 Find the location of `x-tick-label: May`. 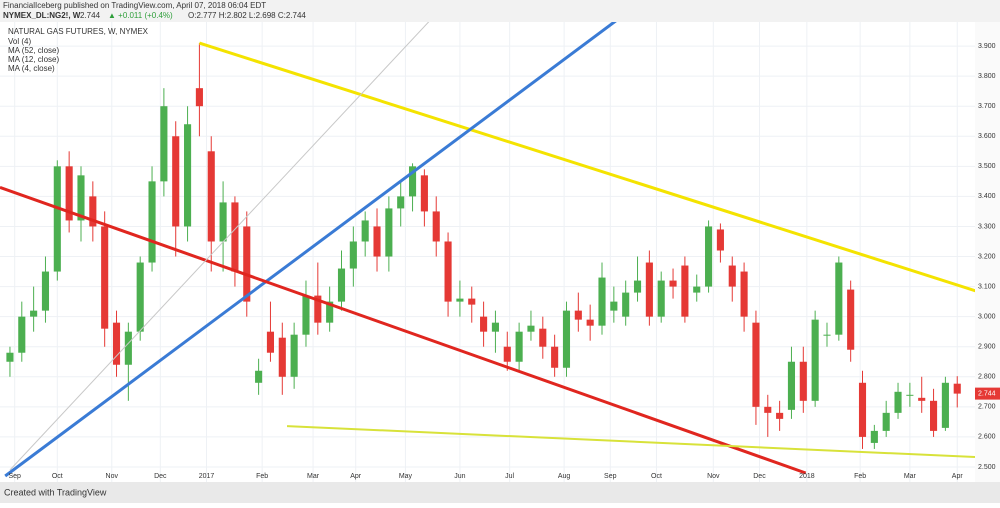

x-tick-label: May is located at coordinates (406, 476).